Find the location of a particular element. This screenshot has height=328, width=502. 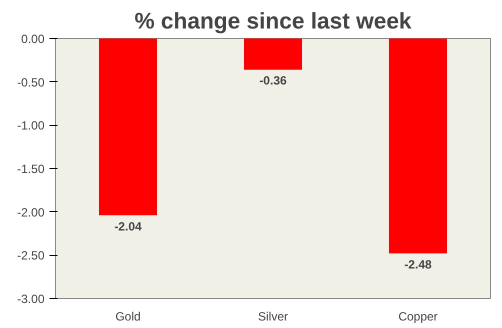

x-tick-label: Silver is located at coordinates (273, 317).